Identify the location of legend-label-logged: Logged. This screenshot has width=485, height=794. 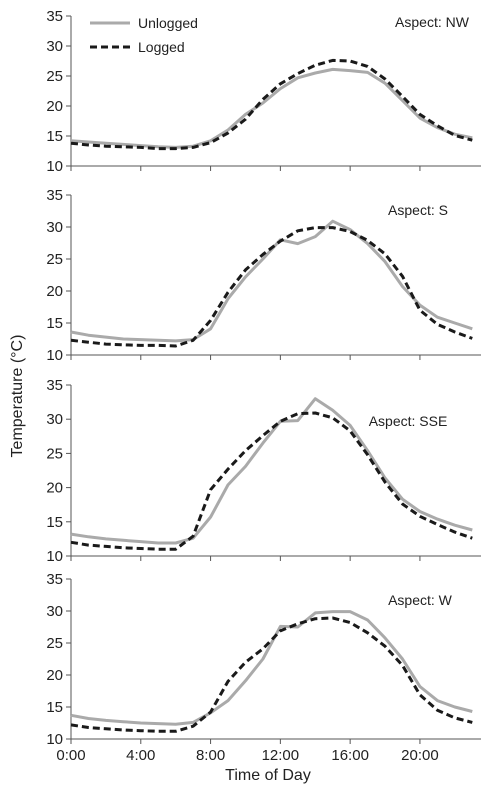
(161, 47).